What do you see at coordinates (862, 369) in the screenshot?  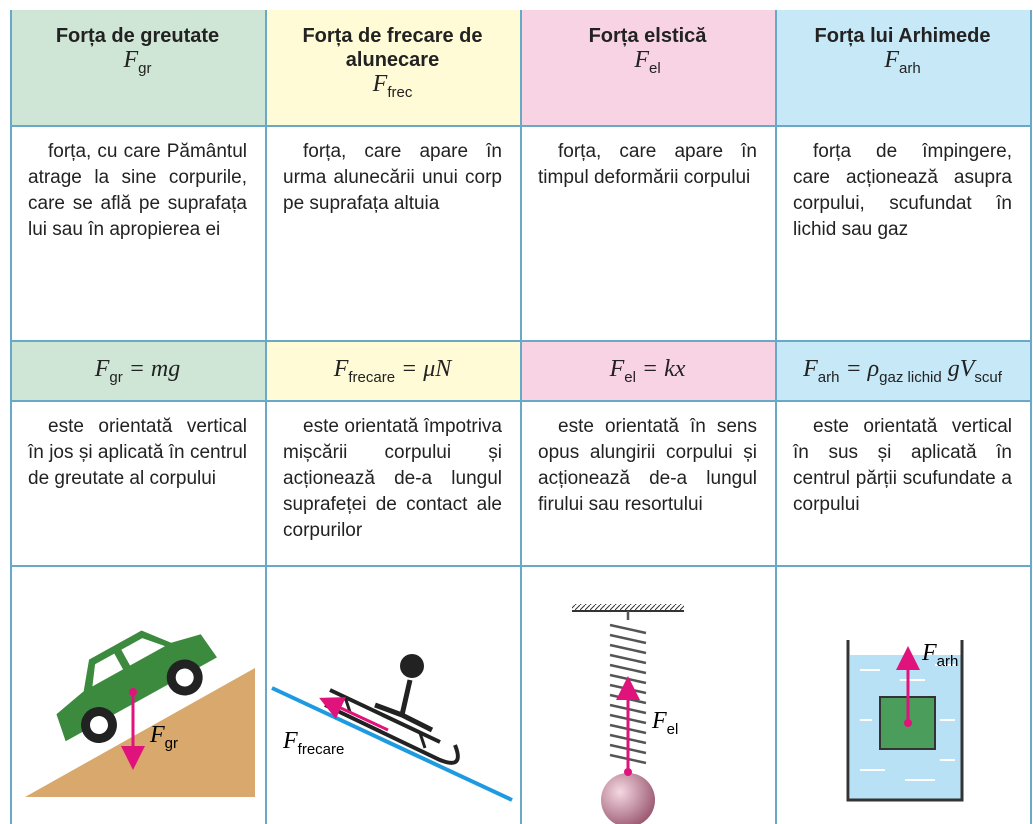 I see `symbol: = ρ` at bounding box center [862, 369].